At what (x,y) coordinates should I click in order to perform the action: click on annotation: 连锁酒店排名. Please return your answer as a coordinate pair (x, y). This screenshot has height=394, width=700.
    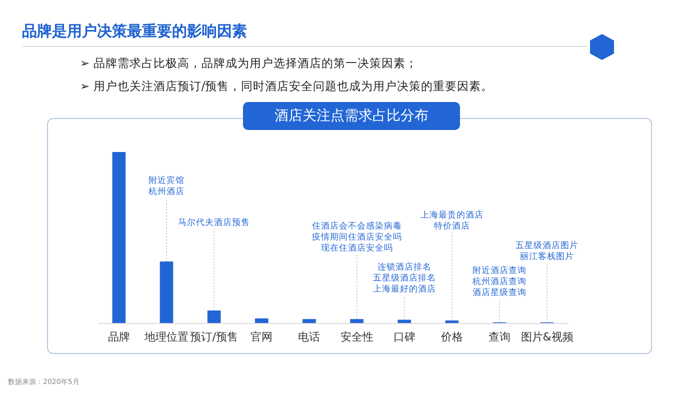
    Looking at the image, I should click on (404, 267).